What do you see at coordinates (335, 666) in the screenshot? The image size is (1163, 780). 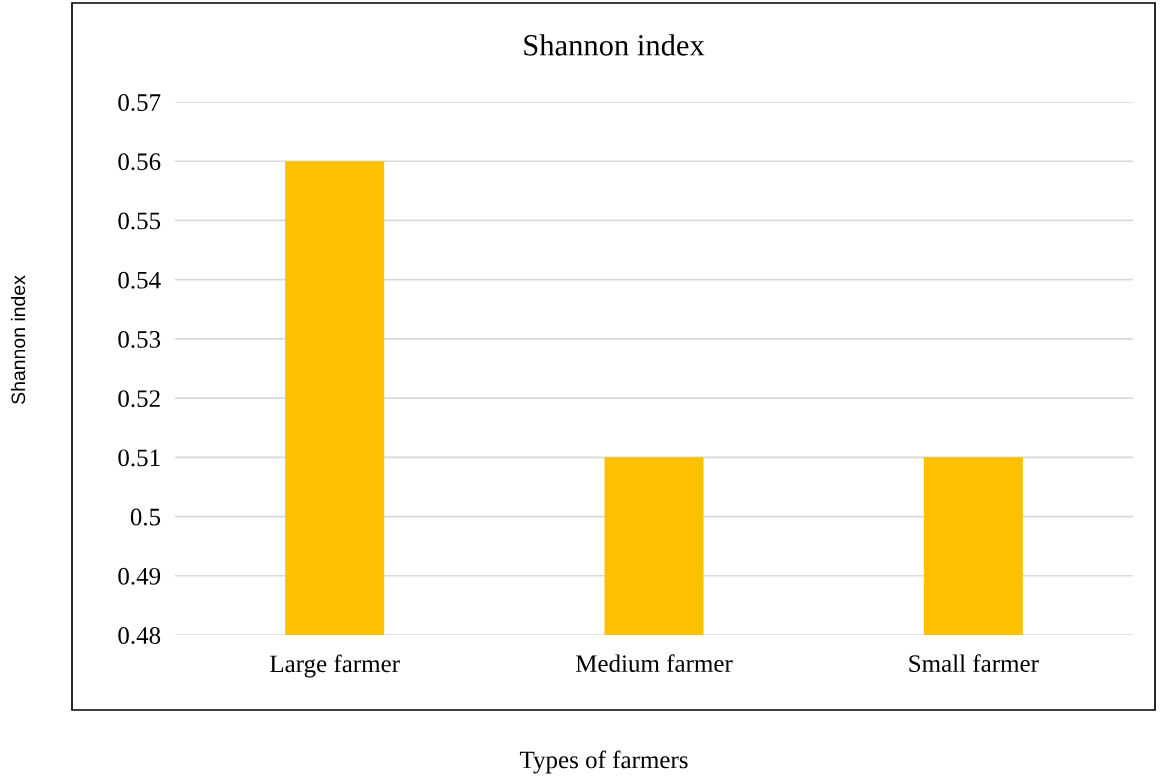 I see `x-tick-label: Large farmer` at bounding box center [335, 666].